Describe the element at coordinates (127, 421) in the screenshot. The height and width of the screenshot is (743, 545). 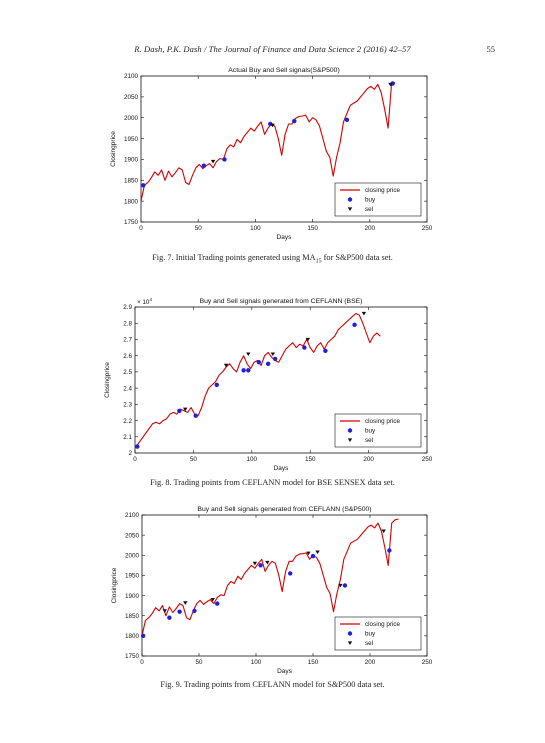
I see `y-tick-label: 2.2` at that location.